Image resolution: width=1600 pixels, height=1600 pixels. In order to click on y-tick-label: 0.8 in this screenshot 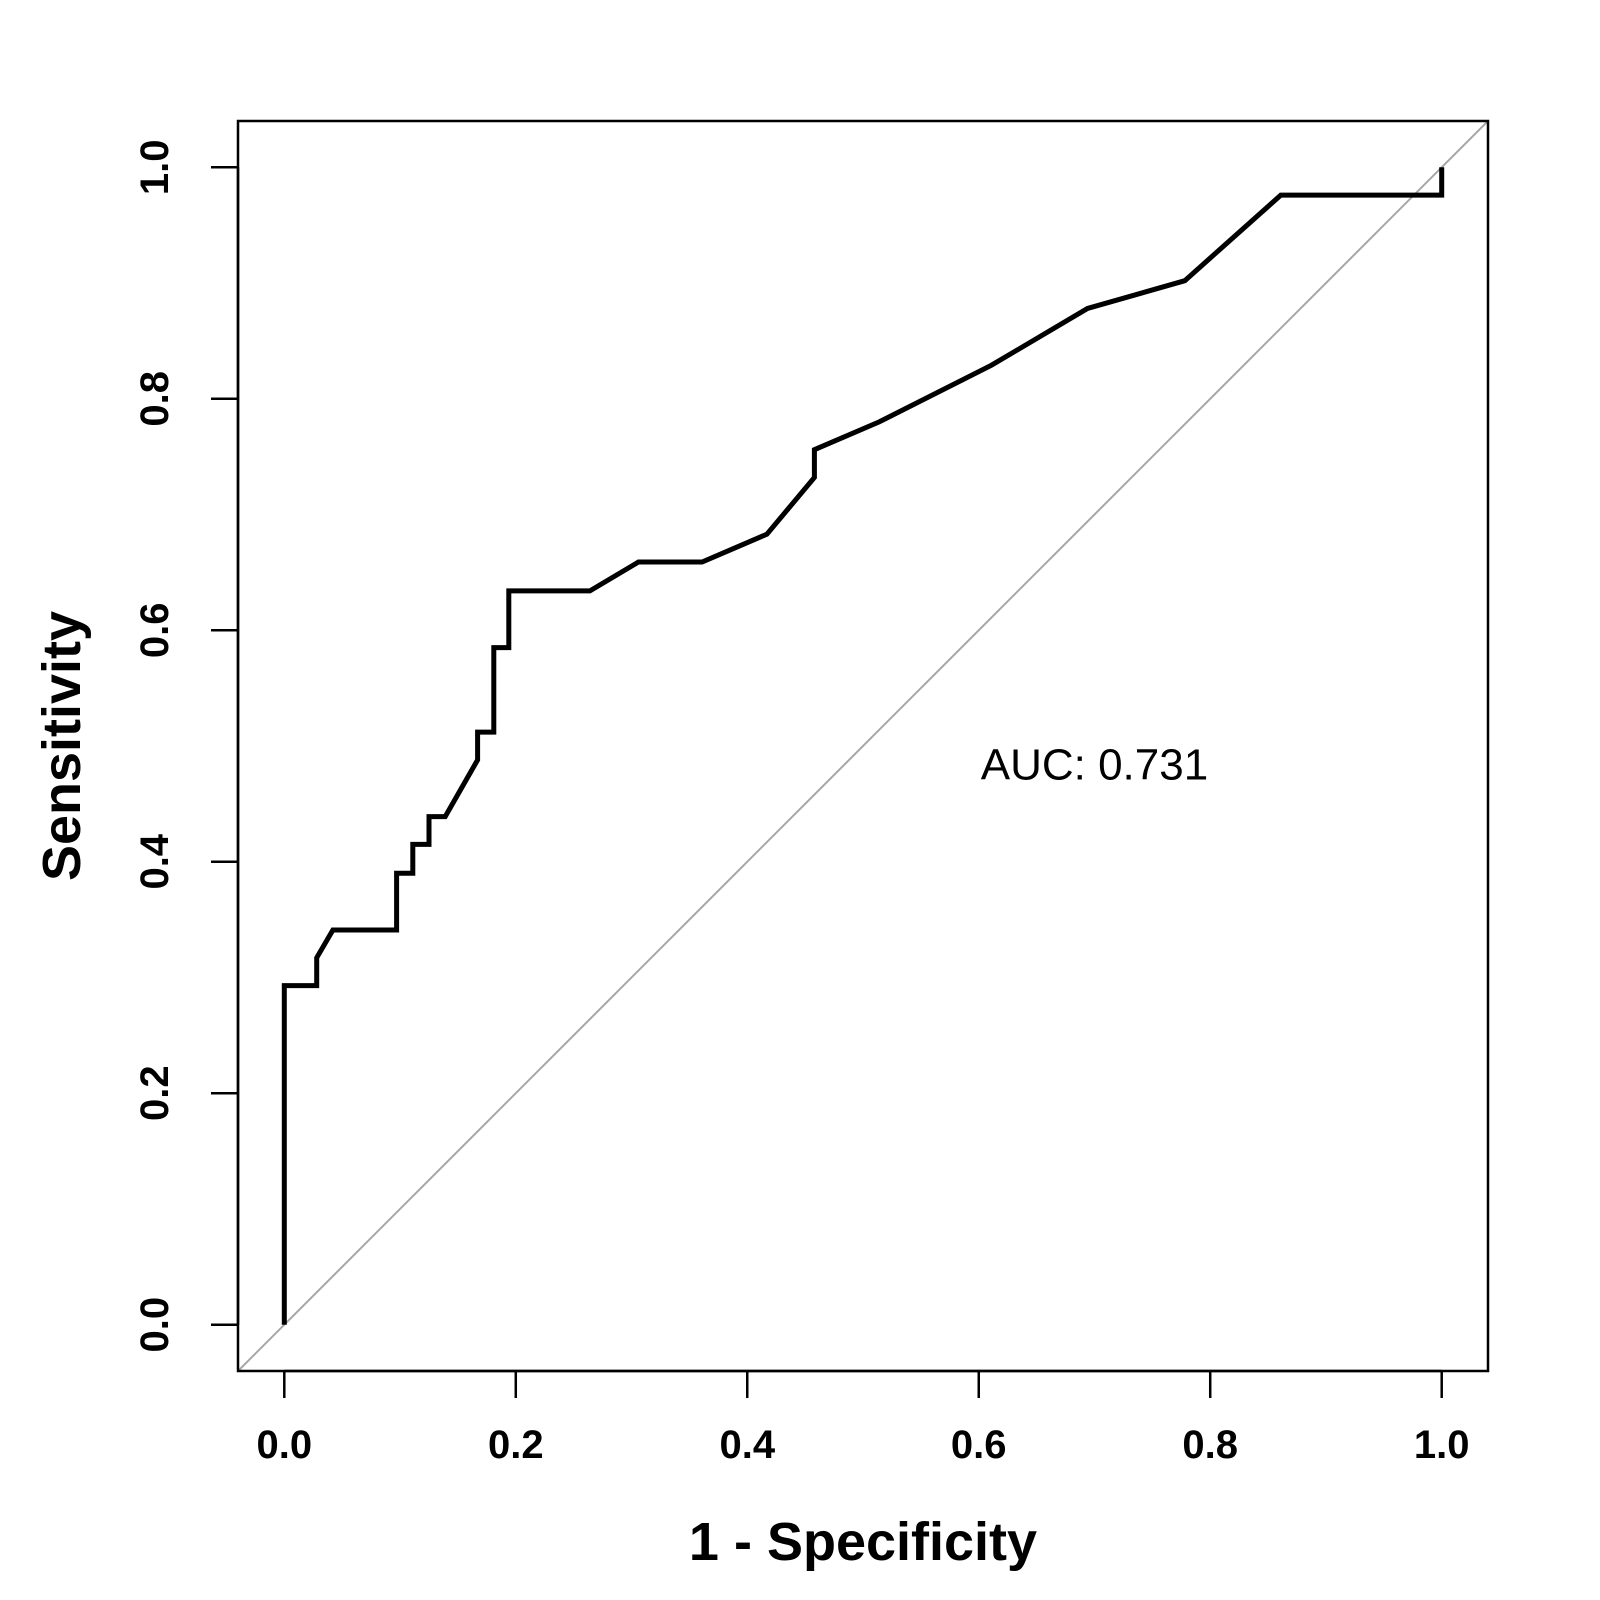, I will do `click(155, 399)`.